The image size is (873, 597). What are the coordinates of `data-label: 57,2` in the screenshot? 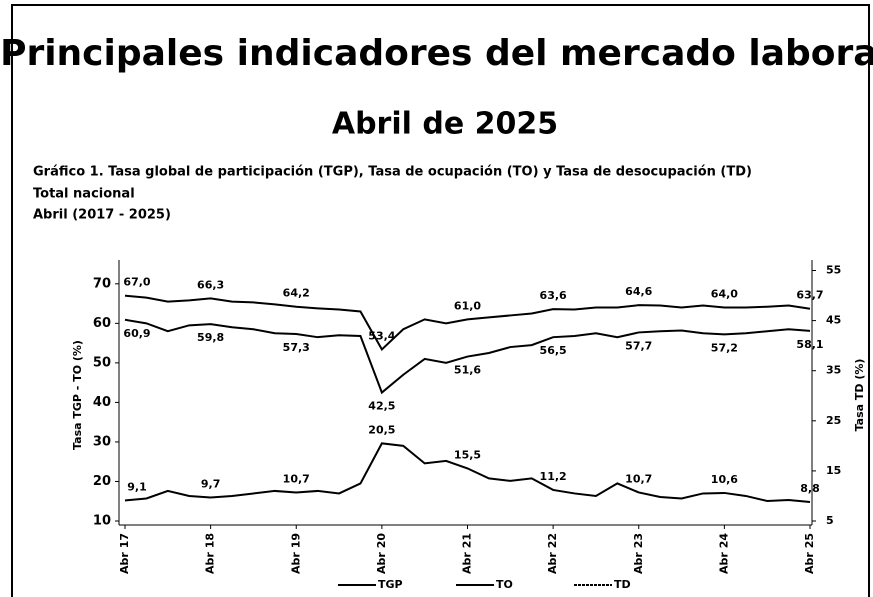 It's located at (724, 347).